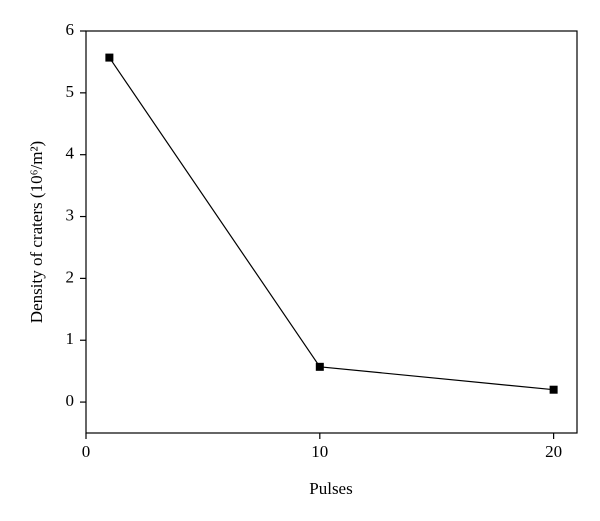 This screenshot has height=521, width=600. I want to click on x-tick-label: 10, so click(319, 451).